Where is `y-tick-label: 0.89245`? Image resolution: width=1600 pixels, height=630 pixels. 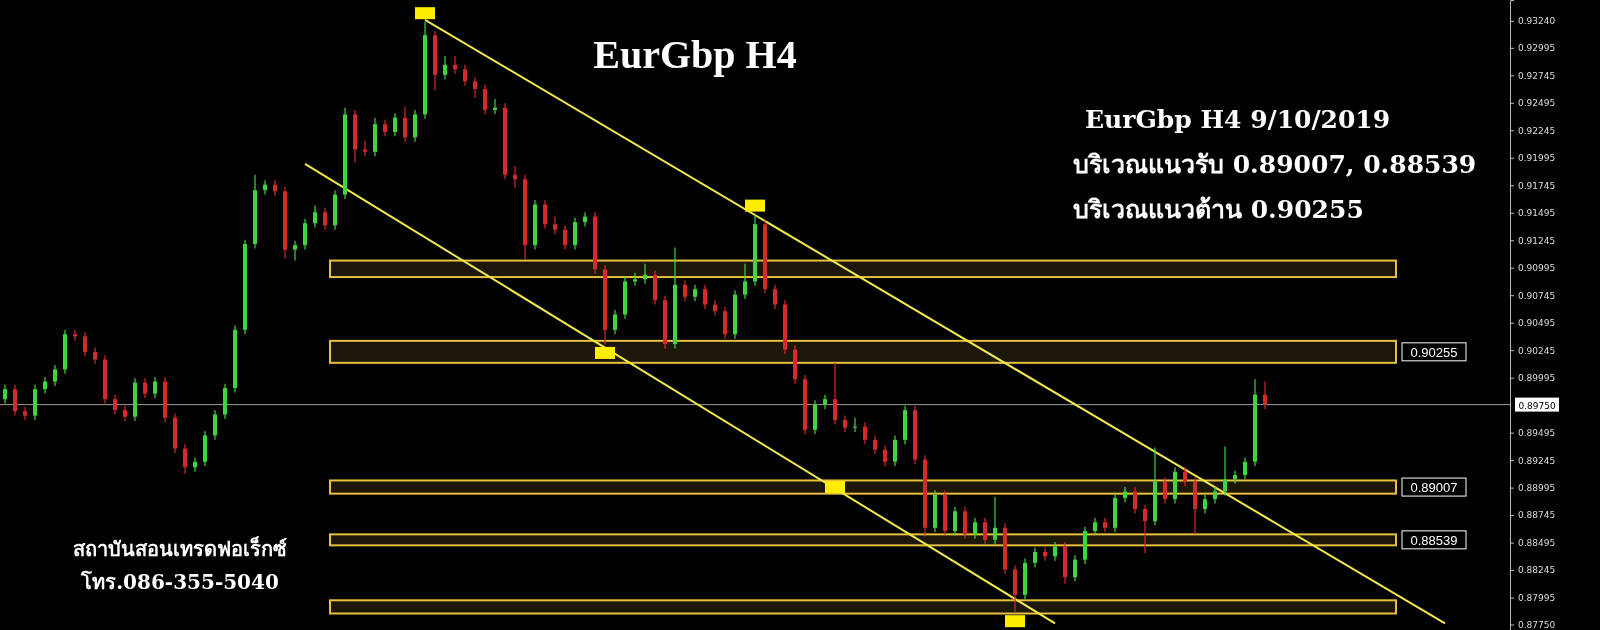 y-tick-label: 0.89245 is located at coordinates (1537, 460).